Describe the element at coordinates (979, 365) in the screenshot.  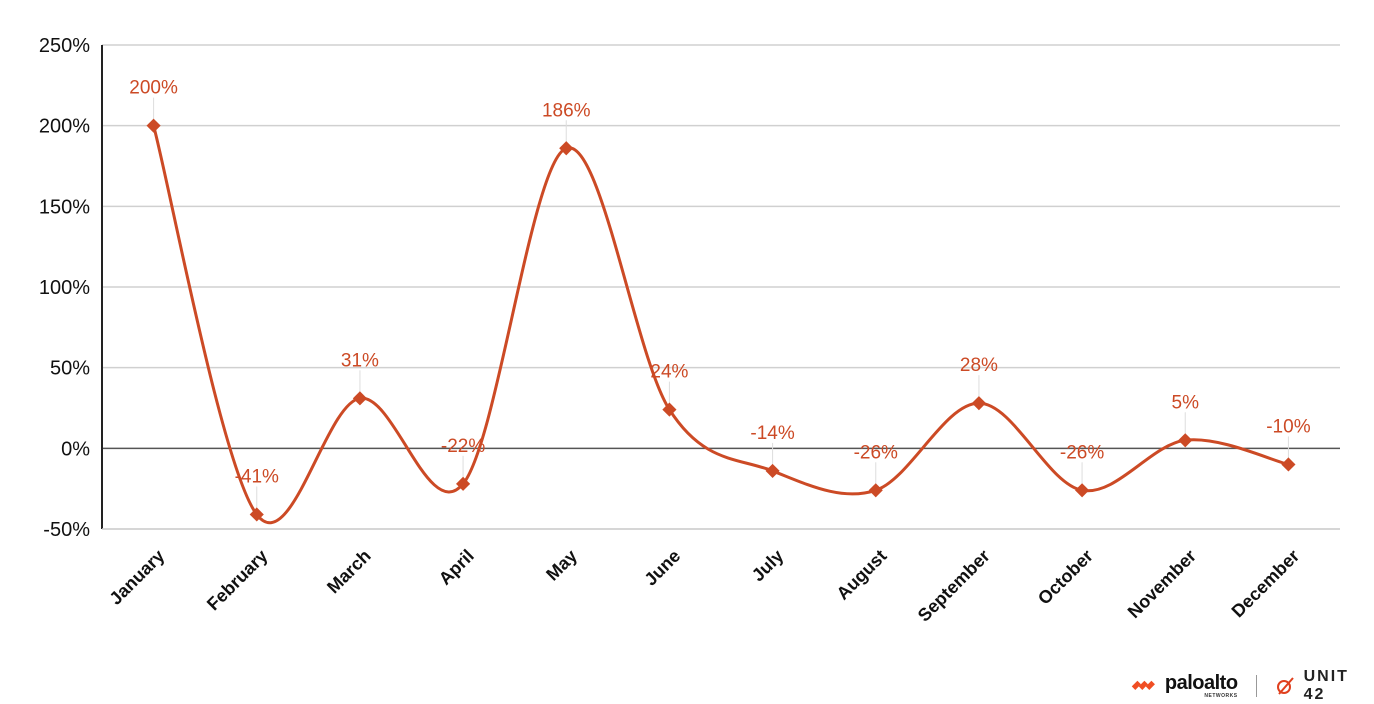
I see `data-label: 28%` at that location.